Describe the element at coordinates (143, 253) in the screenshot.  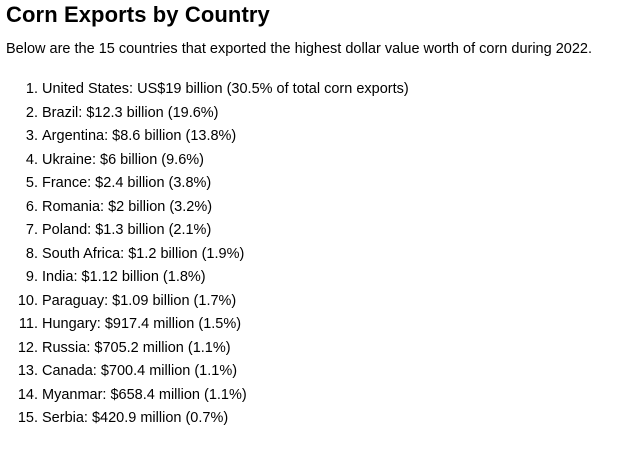
I see `item-text: South Africa: $1.2 billion (1.9%)` at that location.